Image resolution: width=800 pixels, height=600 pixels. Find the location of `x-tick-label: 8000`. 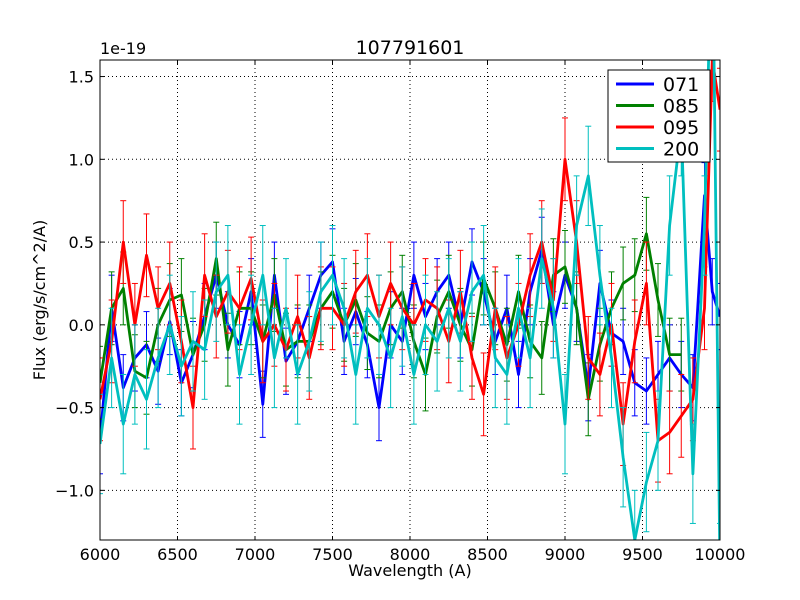

x-tick-label: 8000 is located at coordinates (410, 554).